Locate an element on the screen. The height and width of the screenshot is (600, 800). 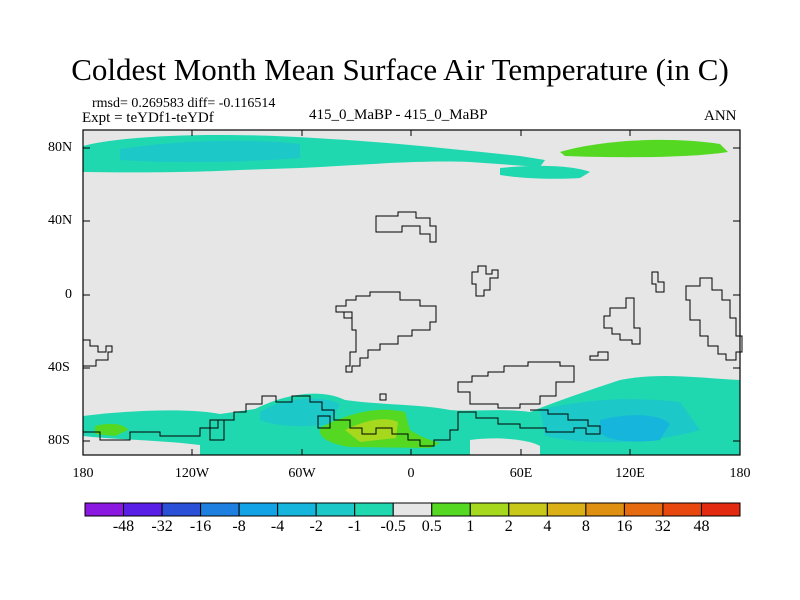
lon-label-0: 0 is located at coordinates (411, 473).